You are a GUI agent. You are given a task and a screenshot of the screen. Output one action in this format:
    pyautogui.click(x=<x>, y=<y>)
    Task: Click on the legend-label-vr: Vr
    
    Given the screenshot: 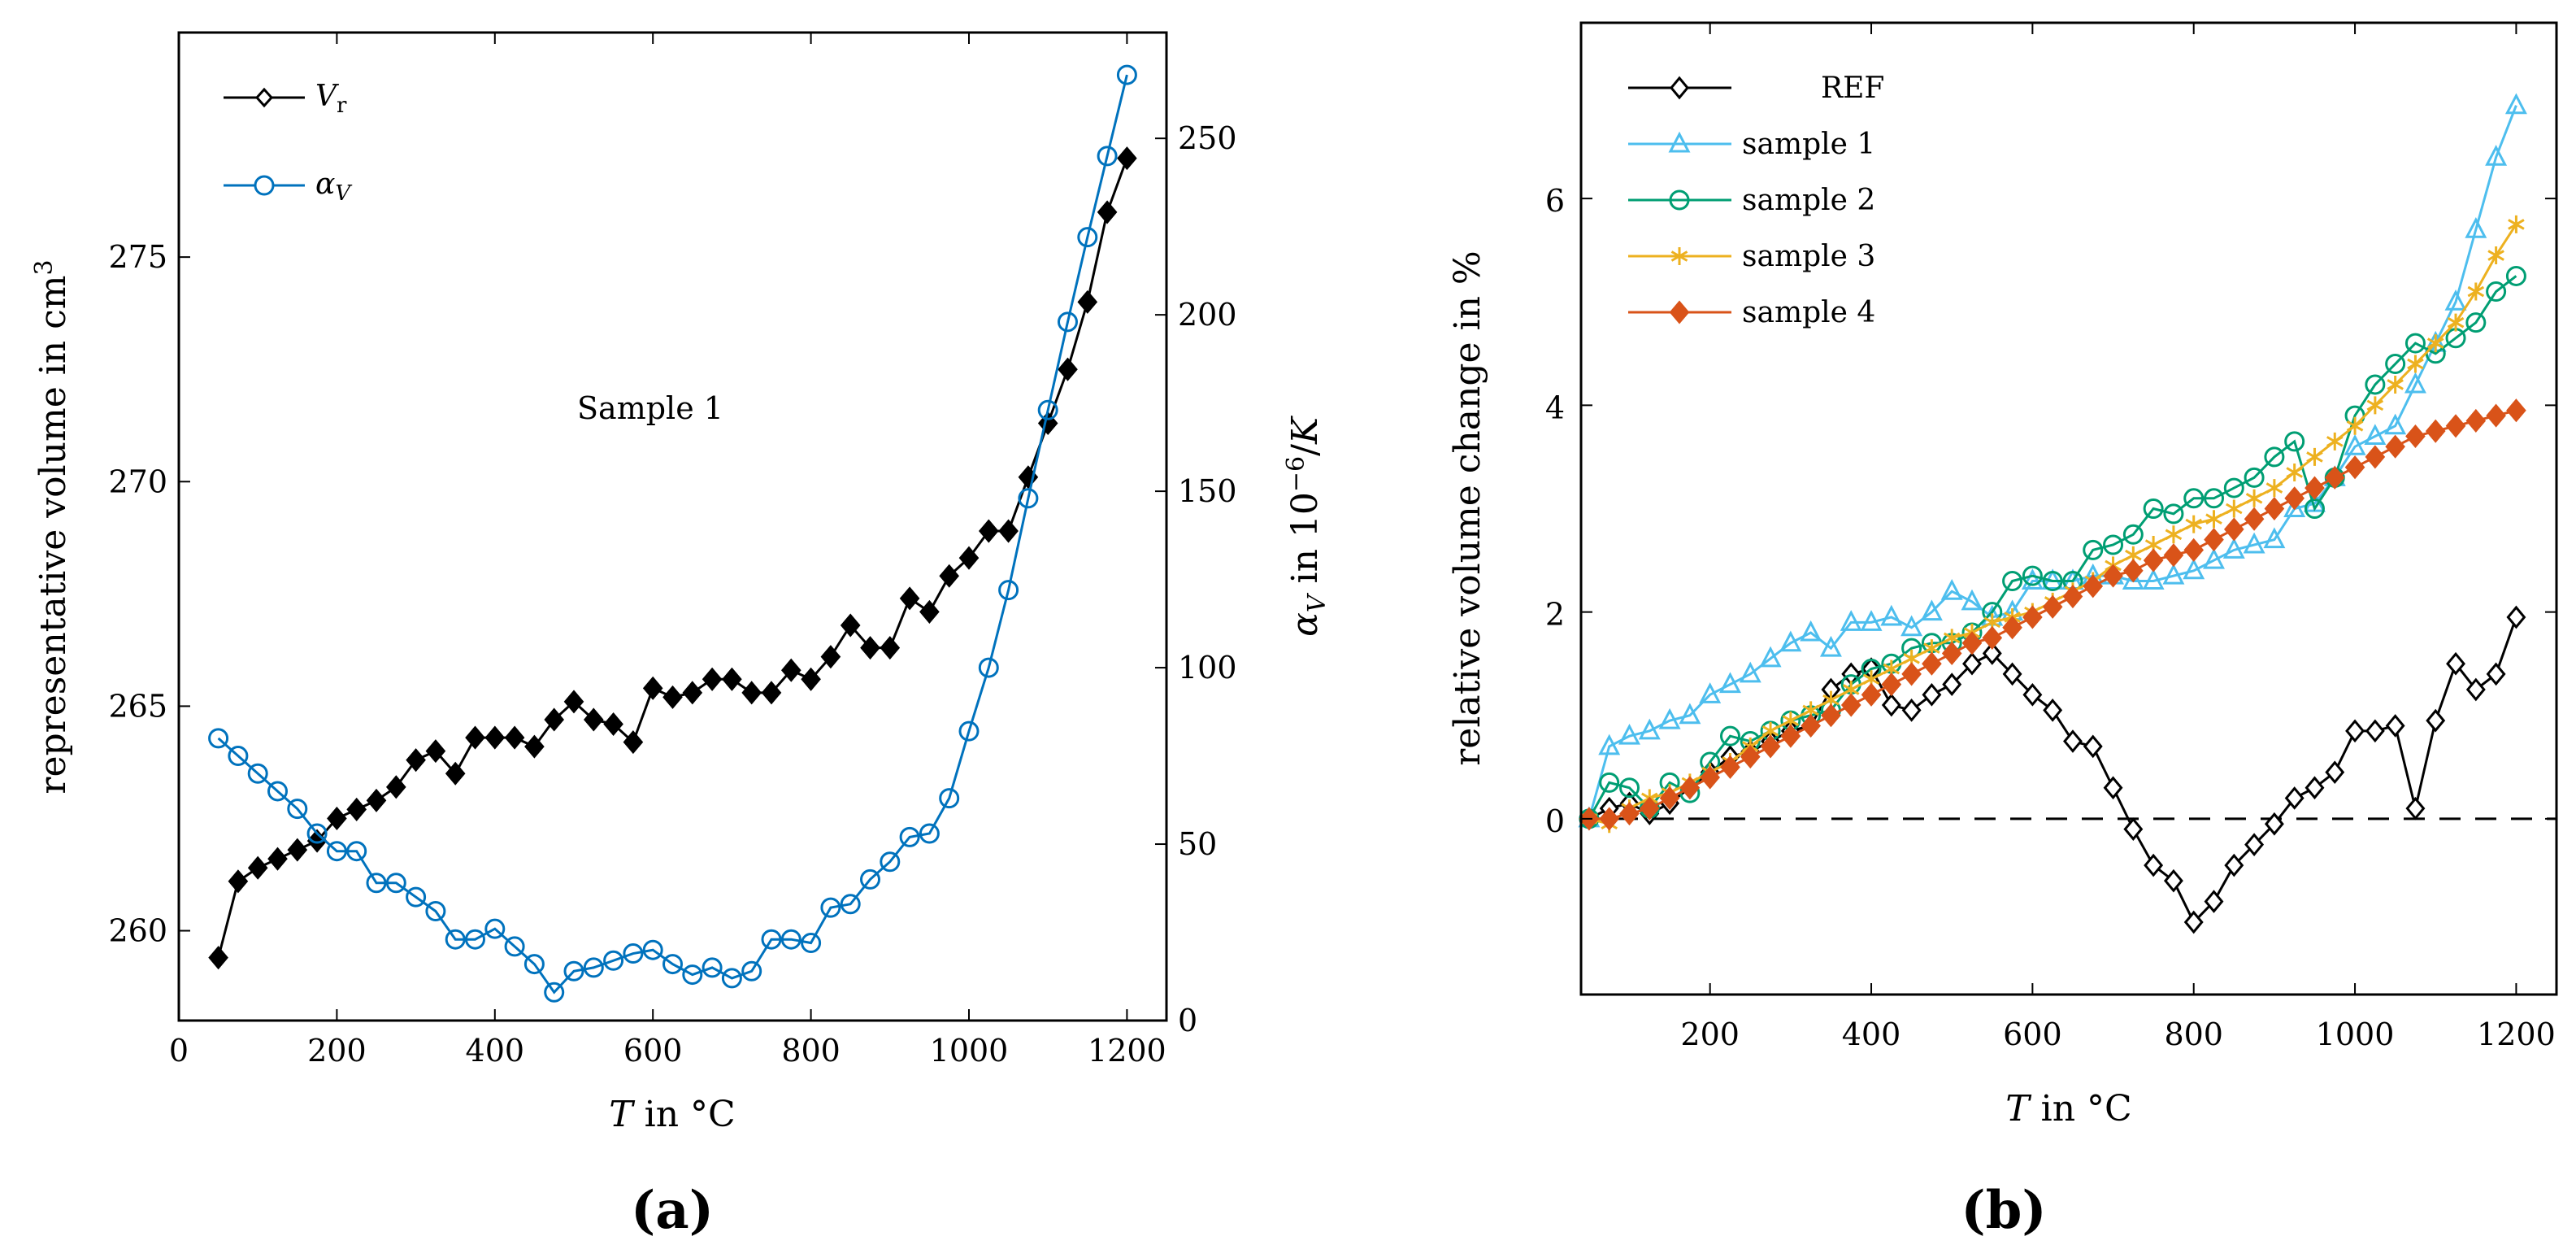 What is the action you would take?
    pyautogui.click(x=331, y=99)
    